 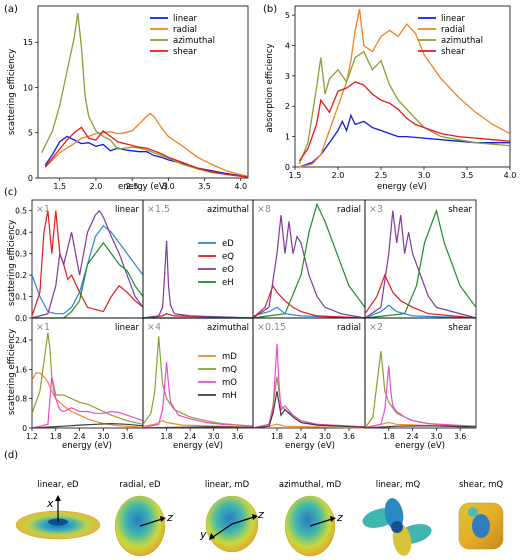 I want to click on panel-c-top-linear: ×1 linear 0.0 0.1 0.2 0.3 0.4 0.5, so click(x=79, y=261).